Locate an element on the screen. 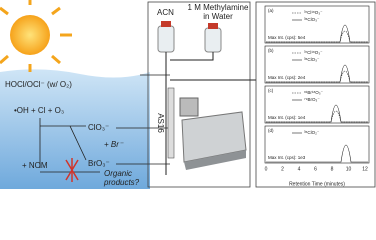 The width and height of the screenshot is (376, 240). tubing is located at coordinates (211, 113).